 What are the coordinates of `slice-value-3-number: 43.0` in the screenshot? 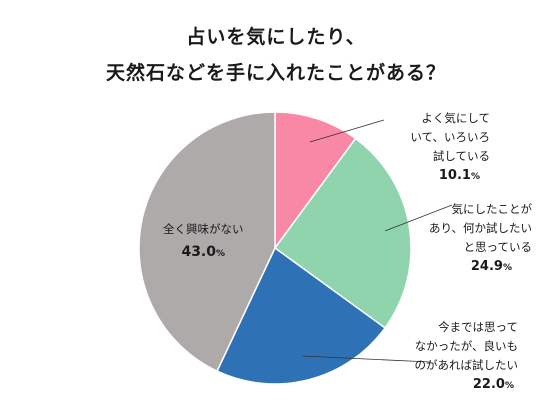 It's located at (198, 252).